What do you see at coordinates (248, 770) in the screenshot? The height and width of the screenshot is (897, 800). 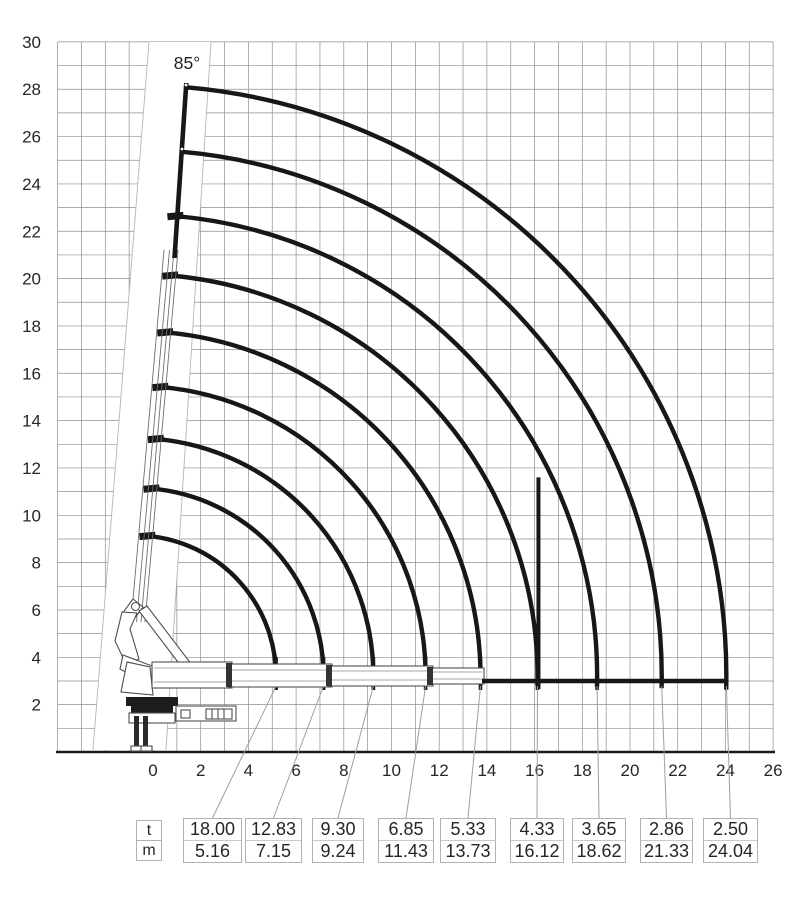 I see `x-tick-label: 4` at bounding box center [248, 770].